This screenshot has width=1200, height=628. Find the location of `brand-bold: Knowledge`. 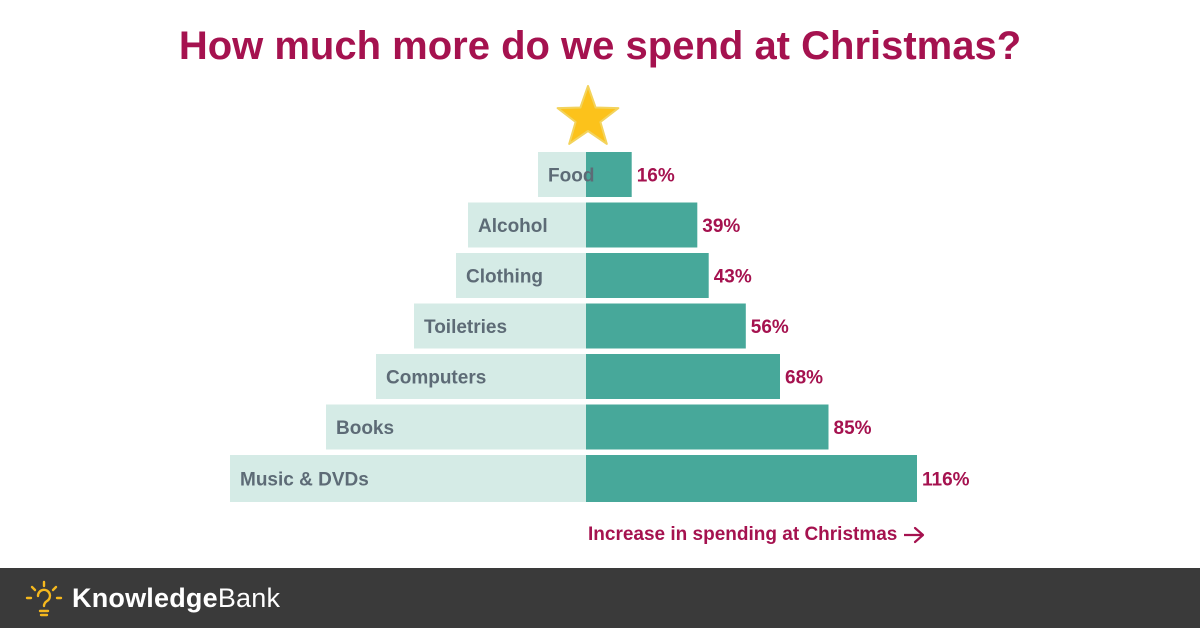

brand-bold: Knowledge is located at coordinates (145, 598).